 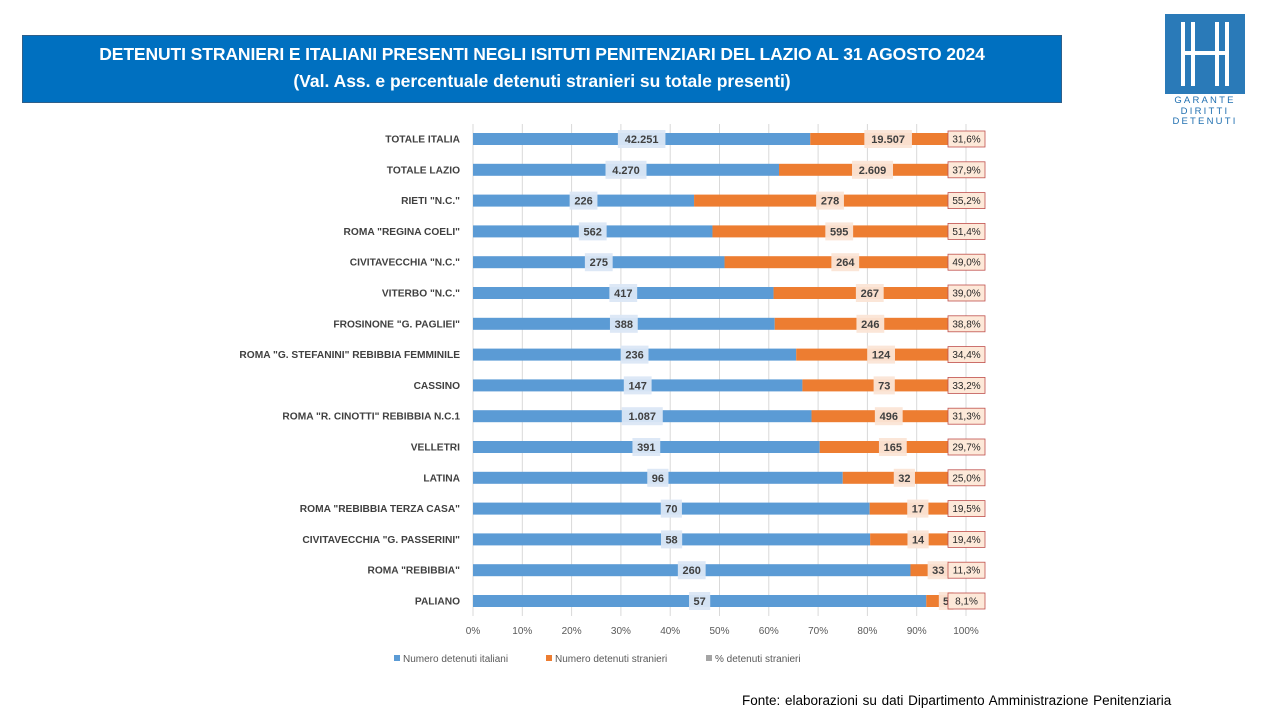 I want to click on x-tick-label: 20%, so click(x=572, y=631).